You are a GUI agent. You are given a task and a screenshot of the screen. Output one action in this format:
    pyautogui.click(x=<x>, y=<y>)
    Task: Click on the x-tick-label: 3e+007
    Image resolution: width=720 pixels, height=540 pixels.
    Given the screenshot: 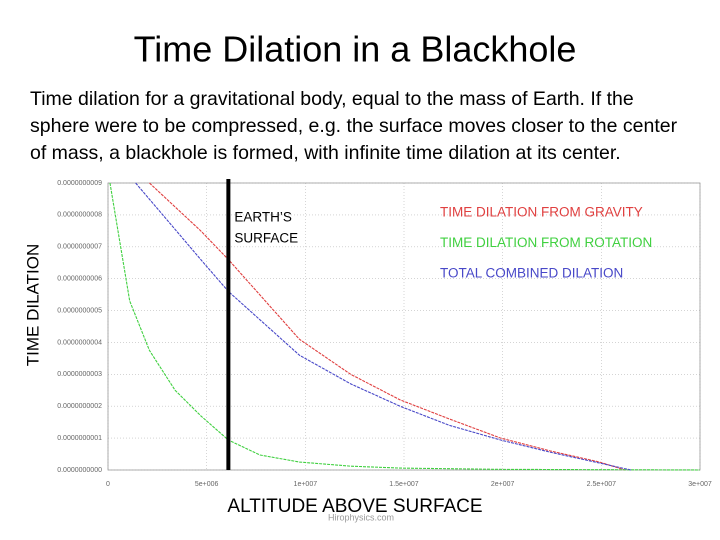 What is the action you would take?
    pyautogui.click(x=700, y=484)
    